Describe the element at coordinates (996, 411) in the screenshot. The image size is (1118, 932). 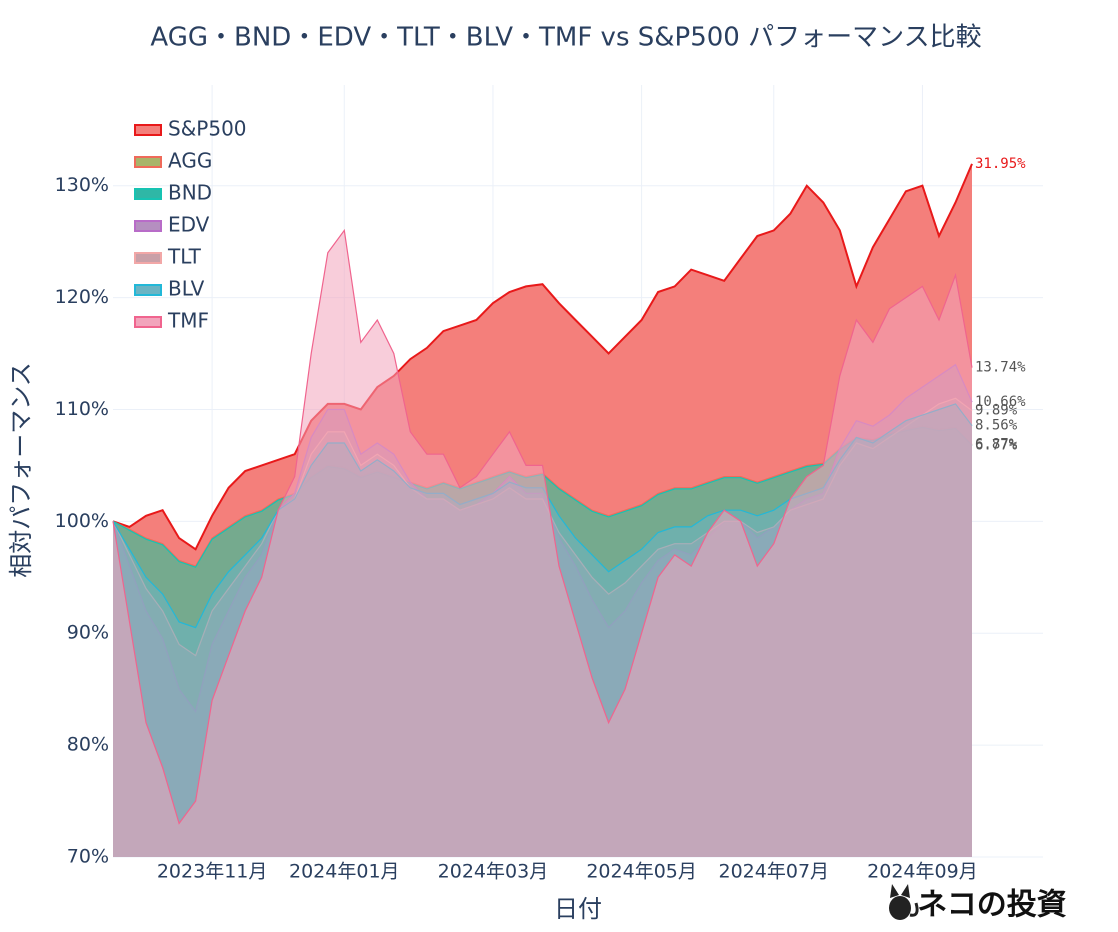
I see `end-label: 9.89%` at that location.